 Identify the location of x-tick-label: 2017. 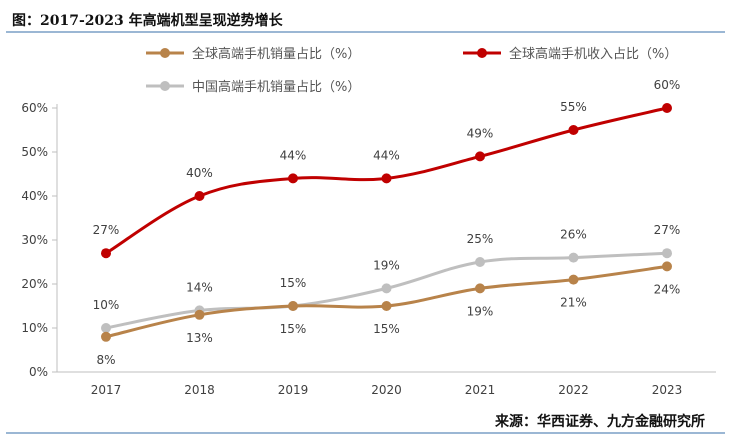
(106, 390).